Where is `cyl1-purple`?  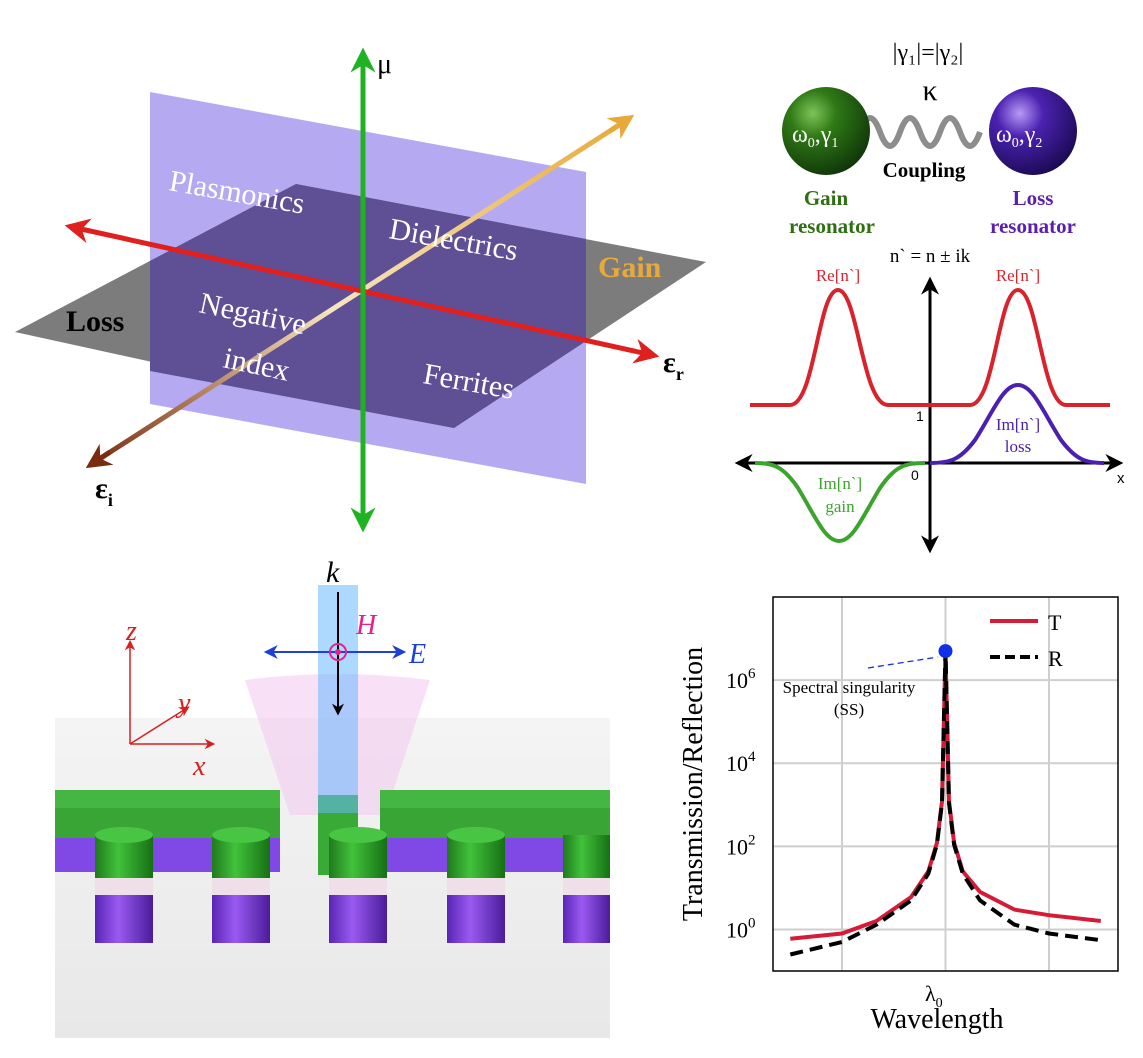 cyl1-purple is located at coordinates (124, 919).